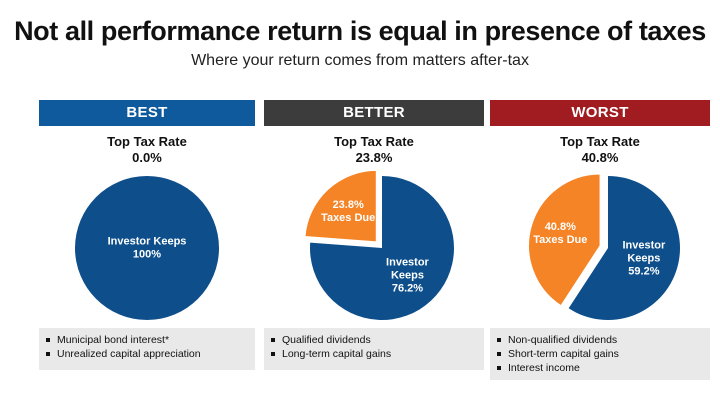 The image size is (720, 403). I want to click on note-item: Municipal bond interest*, so click(150, 340).